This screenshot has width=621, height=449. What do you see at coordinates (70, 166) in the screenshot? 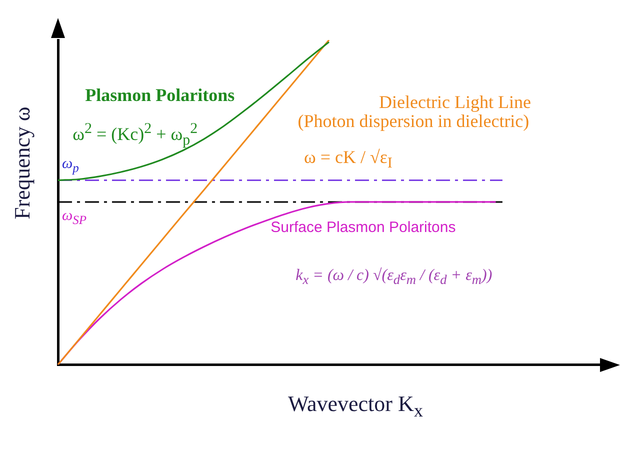
I see `ref-line-label: ω$_{p}$` at bounding box center [70, 166].